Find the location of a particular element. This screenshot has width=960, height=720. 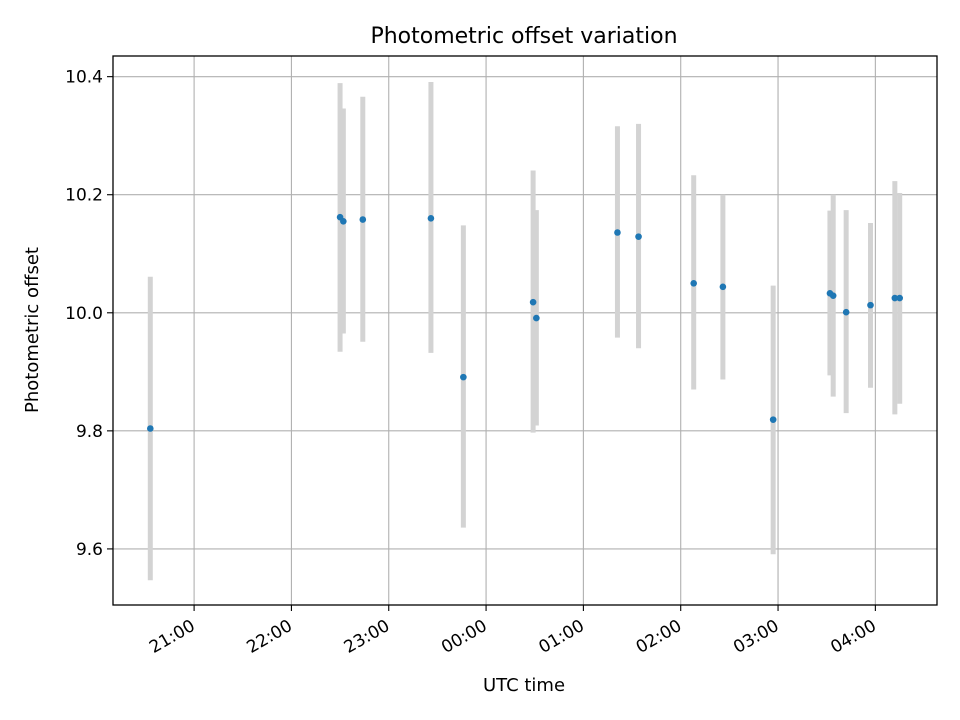

y-tick-label: 10.4 is located at coordinates (84, 78).